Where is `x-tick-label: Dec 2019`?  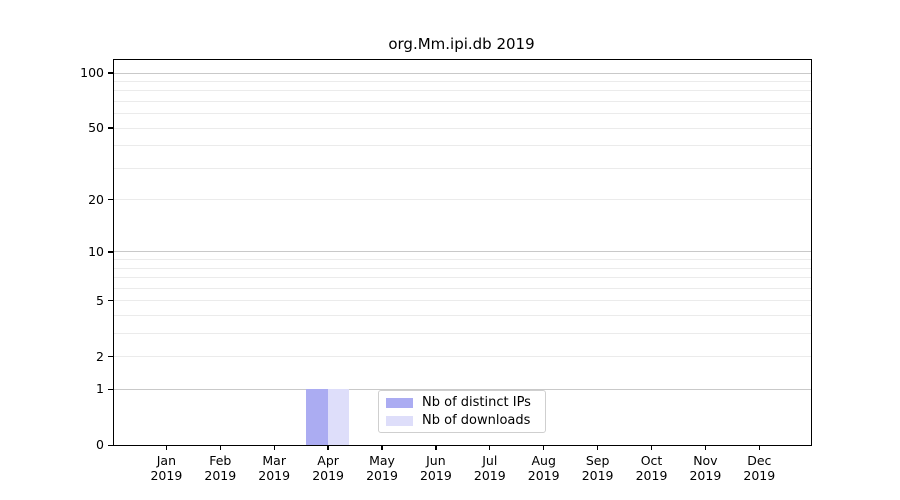
x-tick-label: Dec 2019 is located at coordinates (759, 468).